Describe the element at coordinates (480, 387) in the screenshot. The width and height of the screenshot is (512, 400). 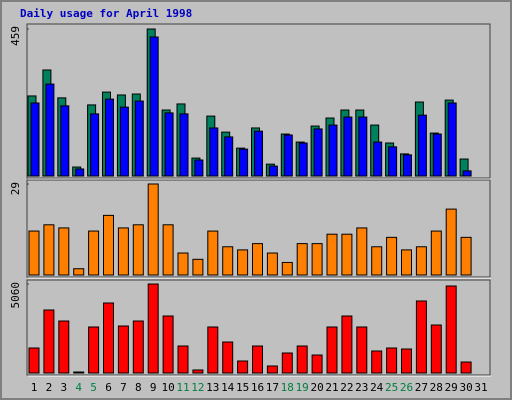
I see `x-tick-label: 31` at that location.